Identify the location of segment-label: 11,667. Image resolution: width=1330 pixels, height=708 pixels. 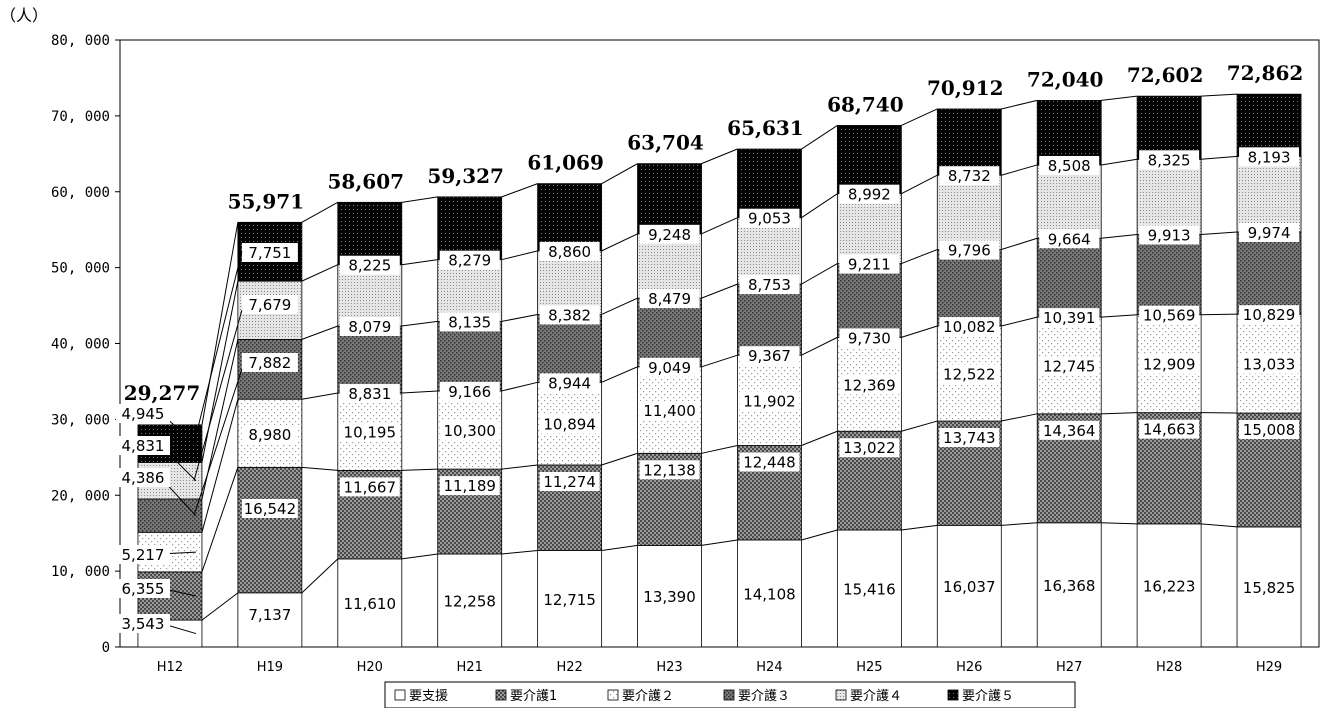
(370, 487).